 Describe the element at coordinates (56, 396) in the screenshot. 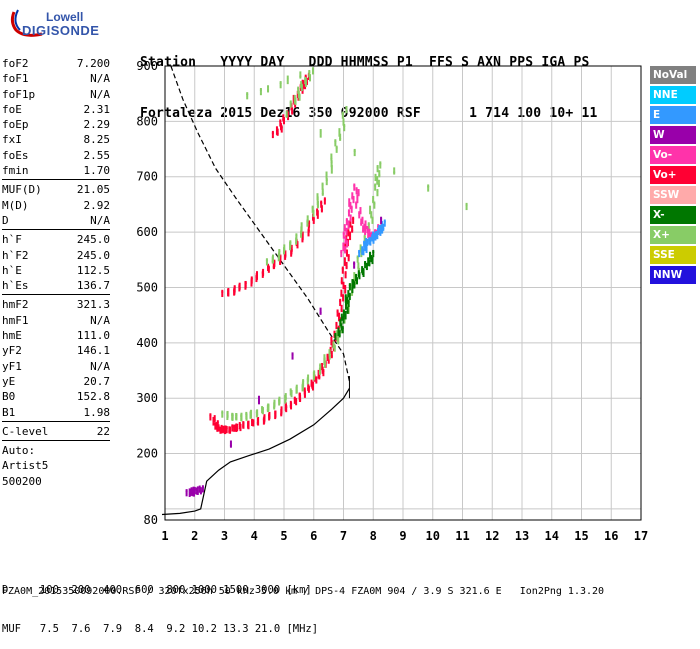

I see `param-row: B0 152.8` at that location.